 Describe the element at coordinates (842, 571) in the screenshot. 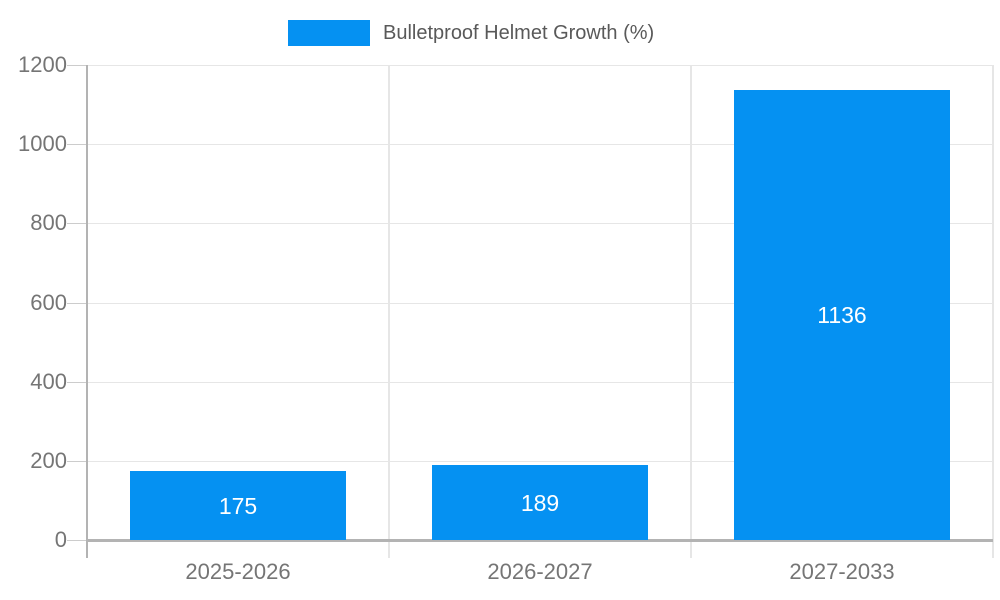

I see `x-axis-label-2027-2033: 2027-2033` at that location.